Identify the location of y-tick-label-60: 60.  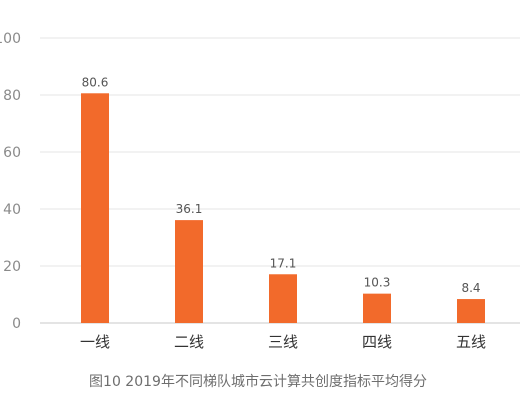
(12, 153).